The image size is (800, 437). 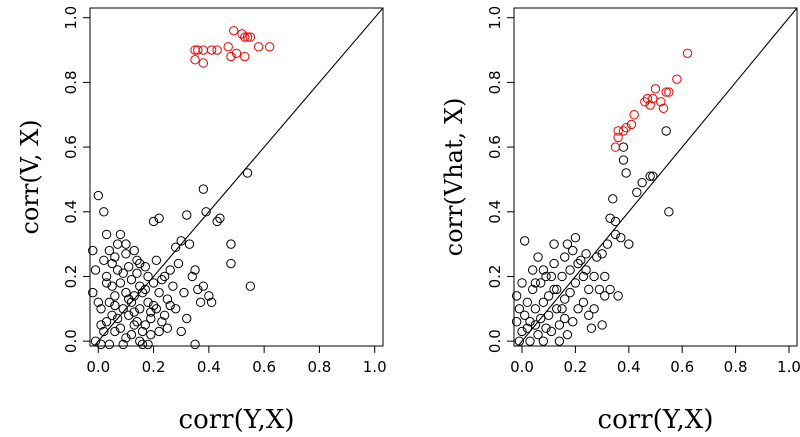 What do you see at coordinates (237, 420) in the screenshot?
I see `x-axis-label: corr(Y,X)` at bounding box center [237, 420].